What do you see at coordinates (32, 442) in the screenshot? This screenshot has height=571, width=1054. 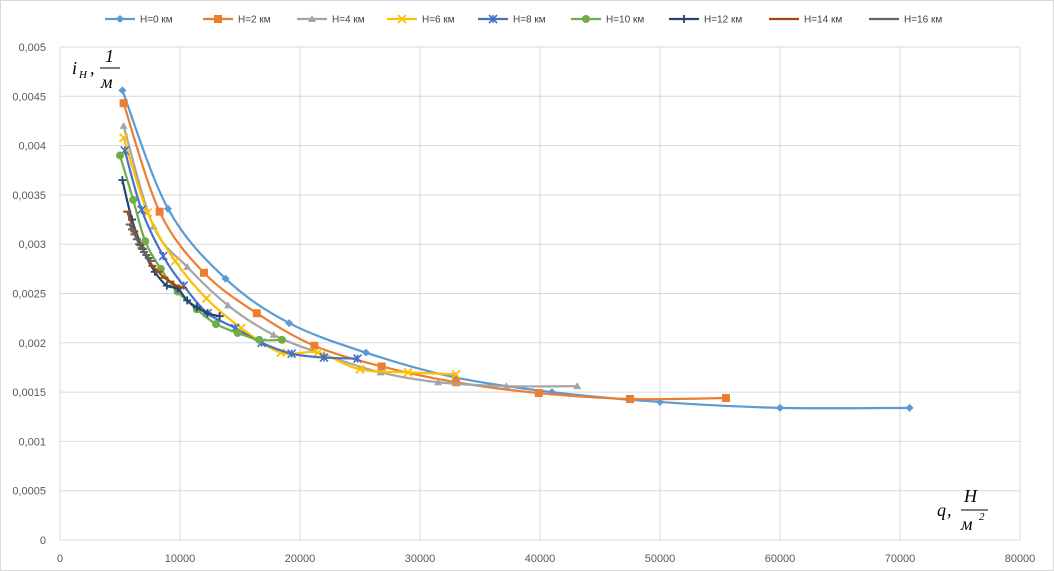 I see `y-tick-label: 0,001` at bounding box center [32, 442].